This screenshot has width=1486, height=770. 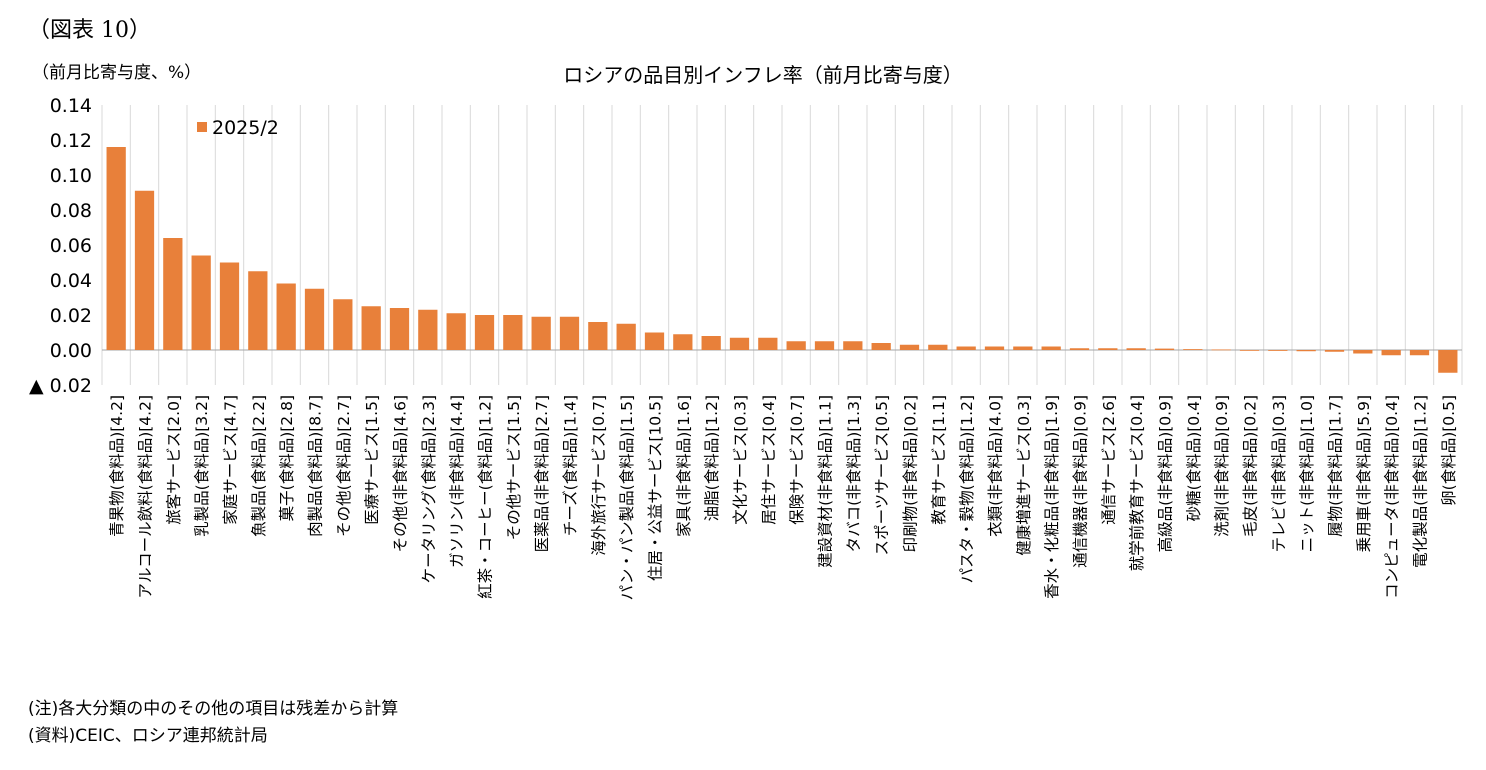 I want to click on x-tick-label: 家庭サービス[4.7], so click(x=231, y=460).